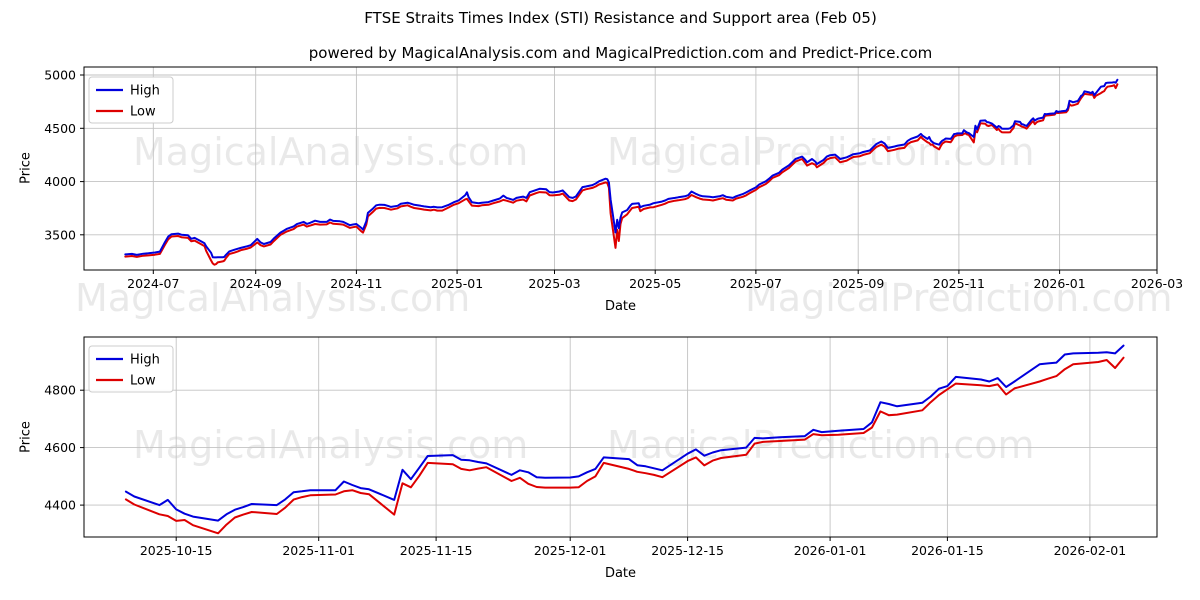 Image resolution: width=1200 pixels, height=600 pixels. Describe the element at coordinates (756, 283) in the screenshot. I see `x-tick-label: 2025-07` at that location.